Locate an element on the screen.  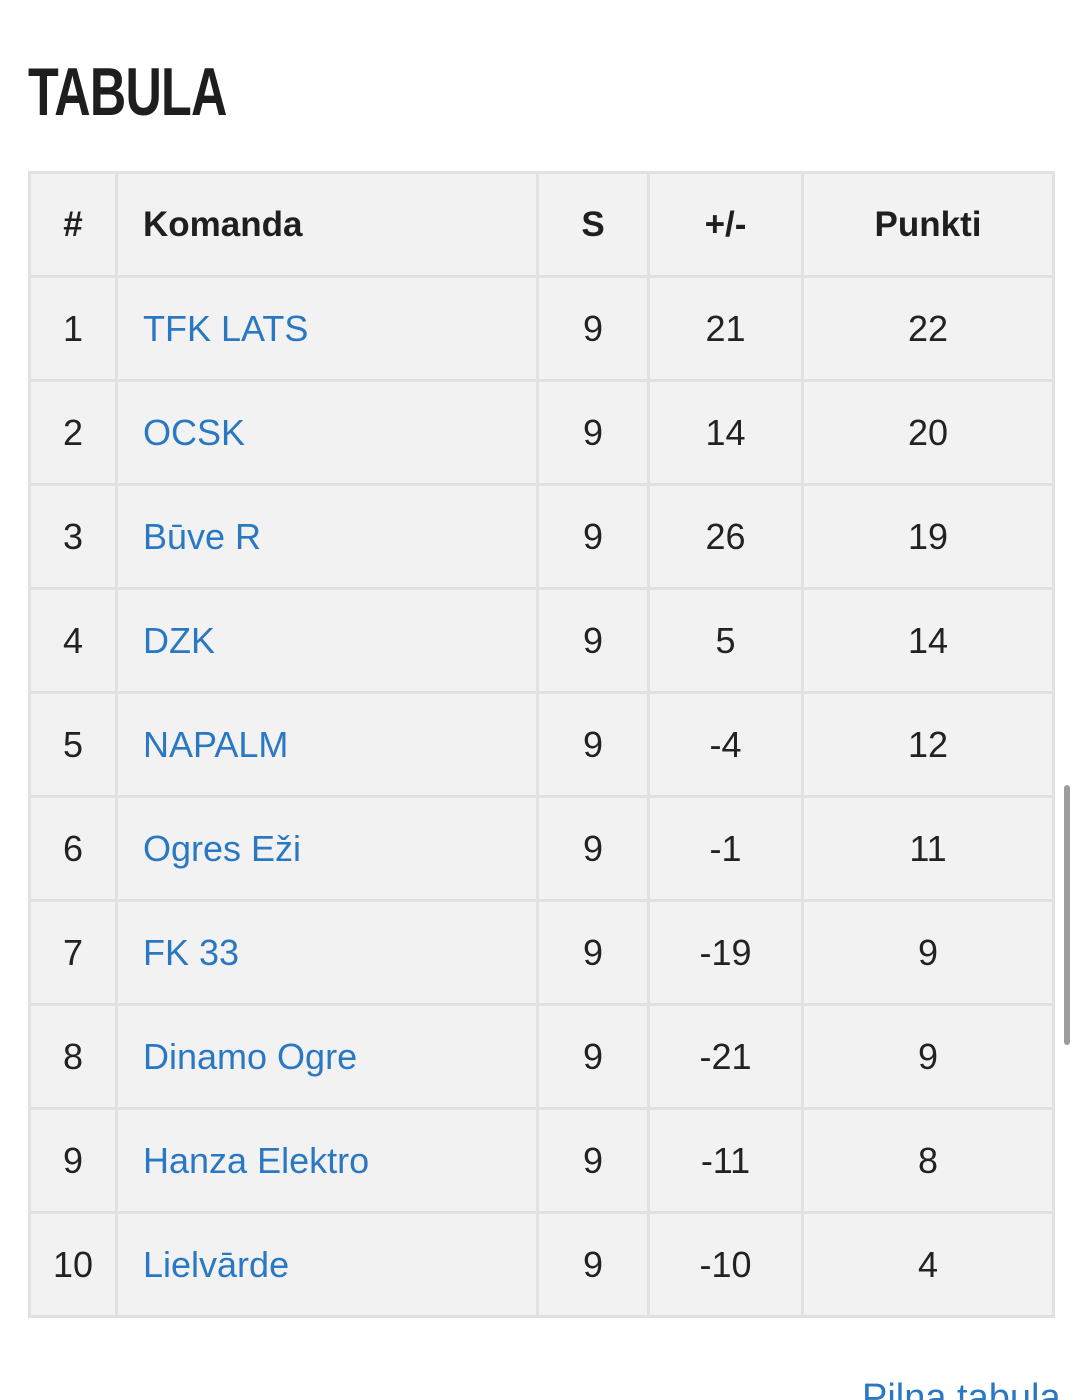
table-row: 1 TFK LATS 9 21 22 is located at coordinates (541, 328).